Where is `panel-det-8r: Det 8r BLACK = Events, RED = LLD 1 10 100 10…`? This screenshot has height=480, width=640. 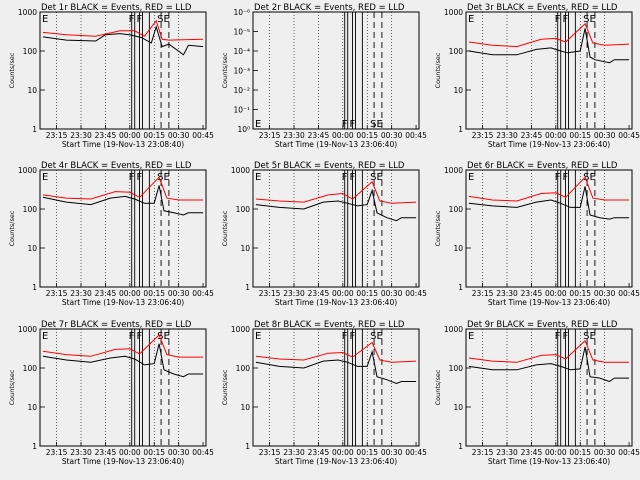 panel-det-8r: Det 8r BLACK = Events, RED = LLD 1 10 100 10… is located at coordinates (324, 393).